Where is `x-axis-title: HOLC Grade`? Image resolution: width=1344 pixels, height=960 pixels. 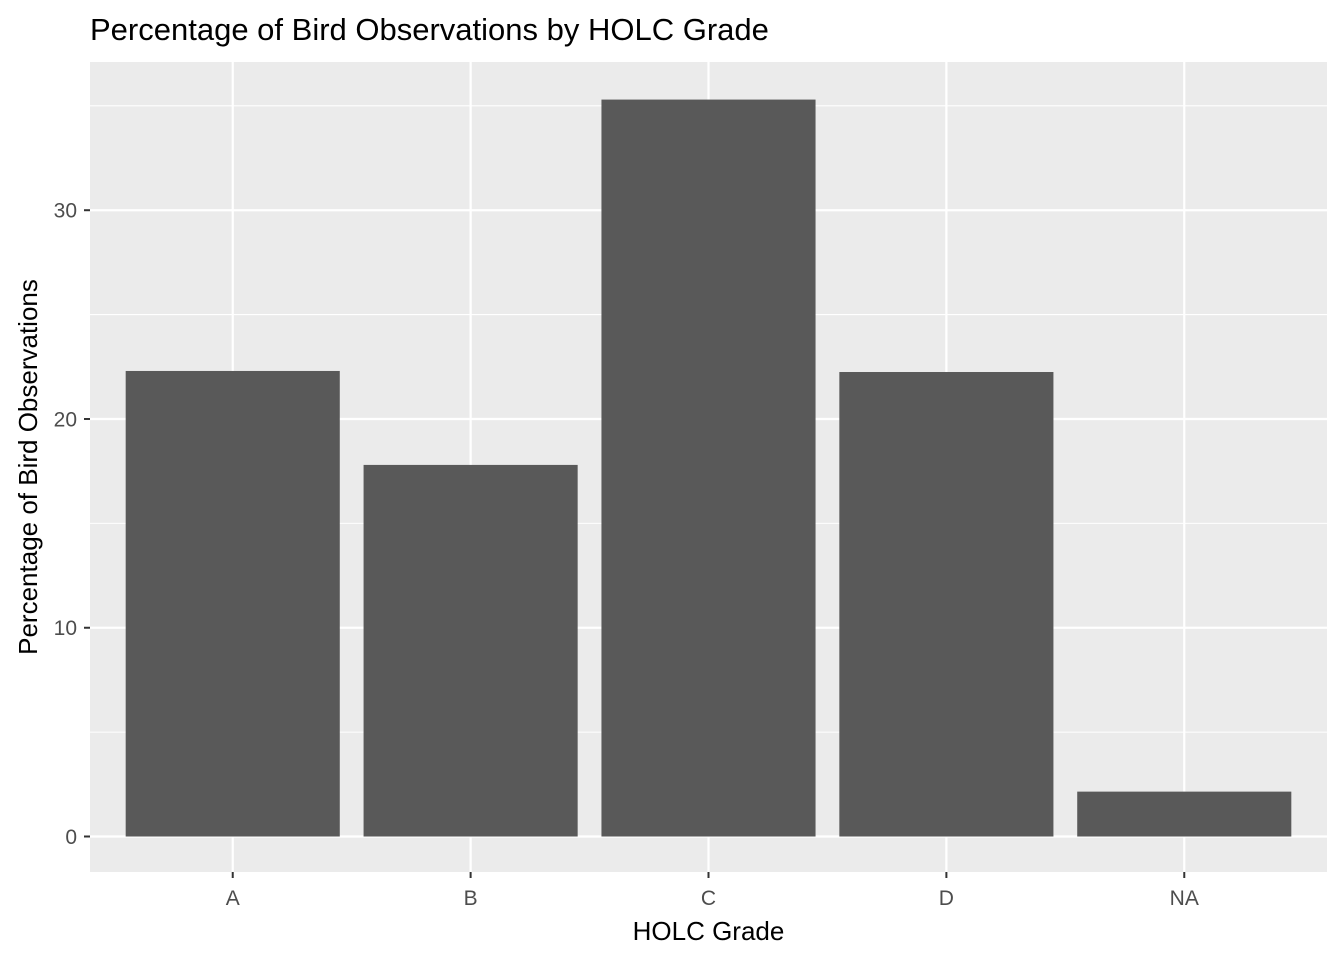
x-axis-title: HOLC Grade is located at coordinates (709, 931).